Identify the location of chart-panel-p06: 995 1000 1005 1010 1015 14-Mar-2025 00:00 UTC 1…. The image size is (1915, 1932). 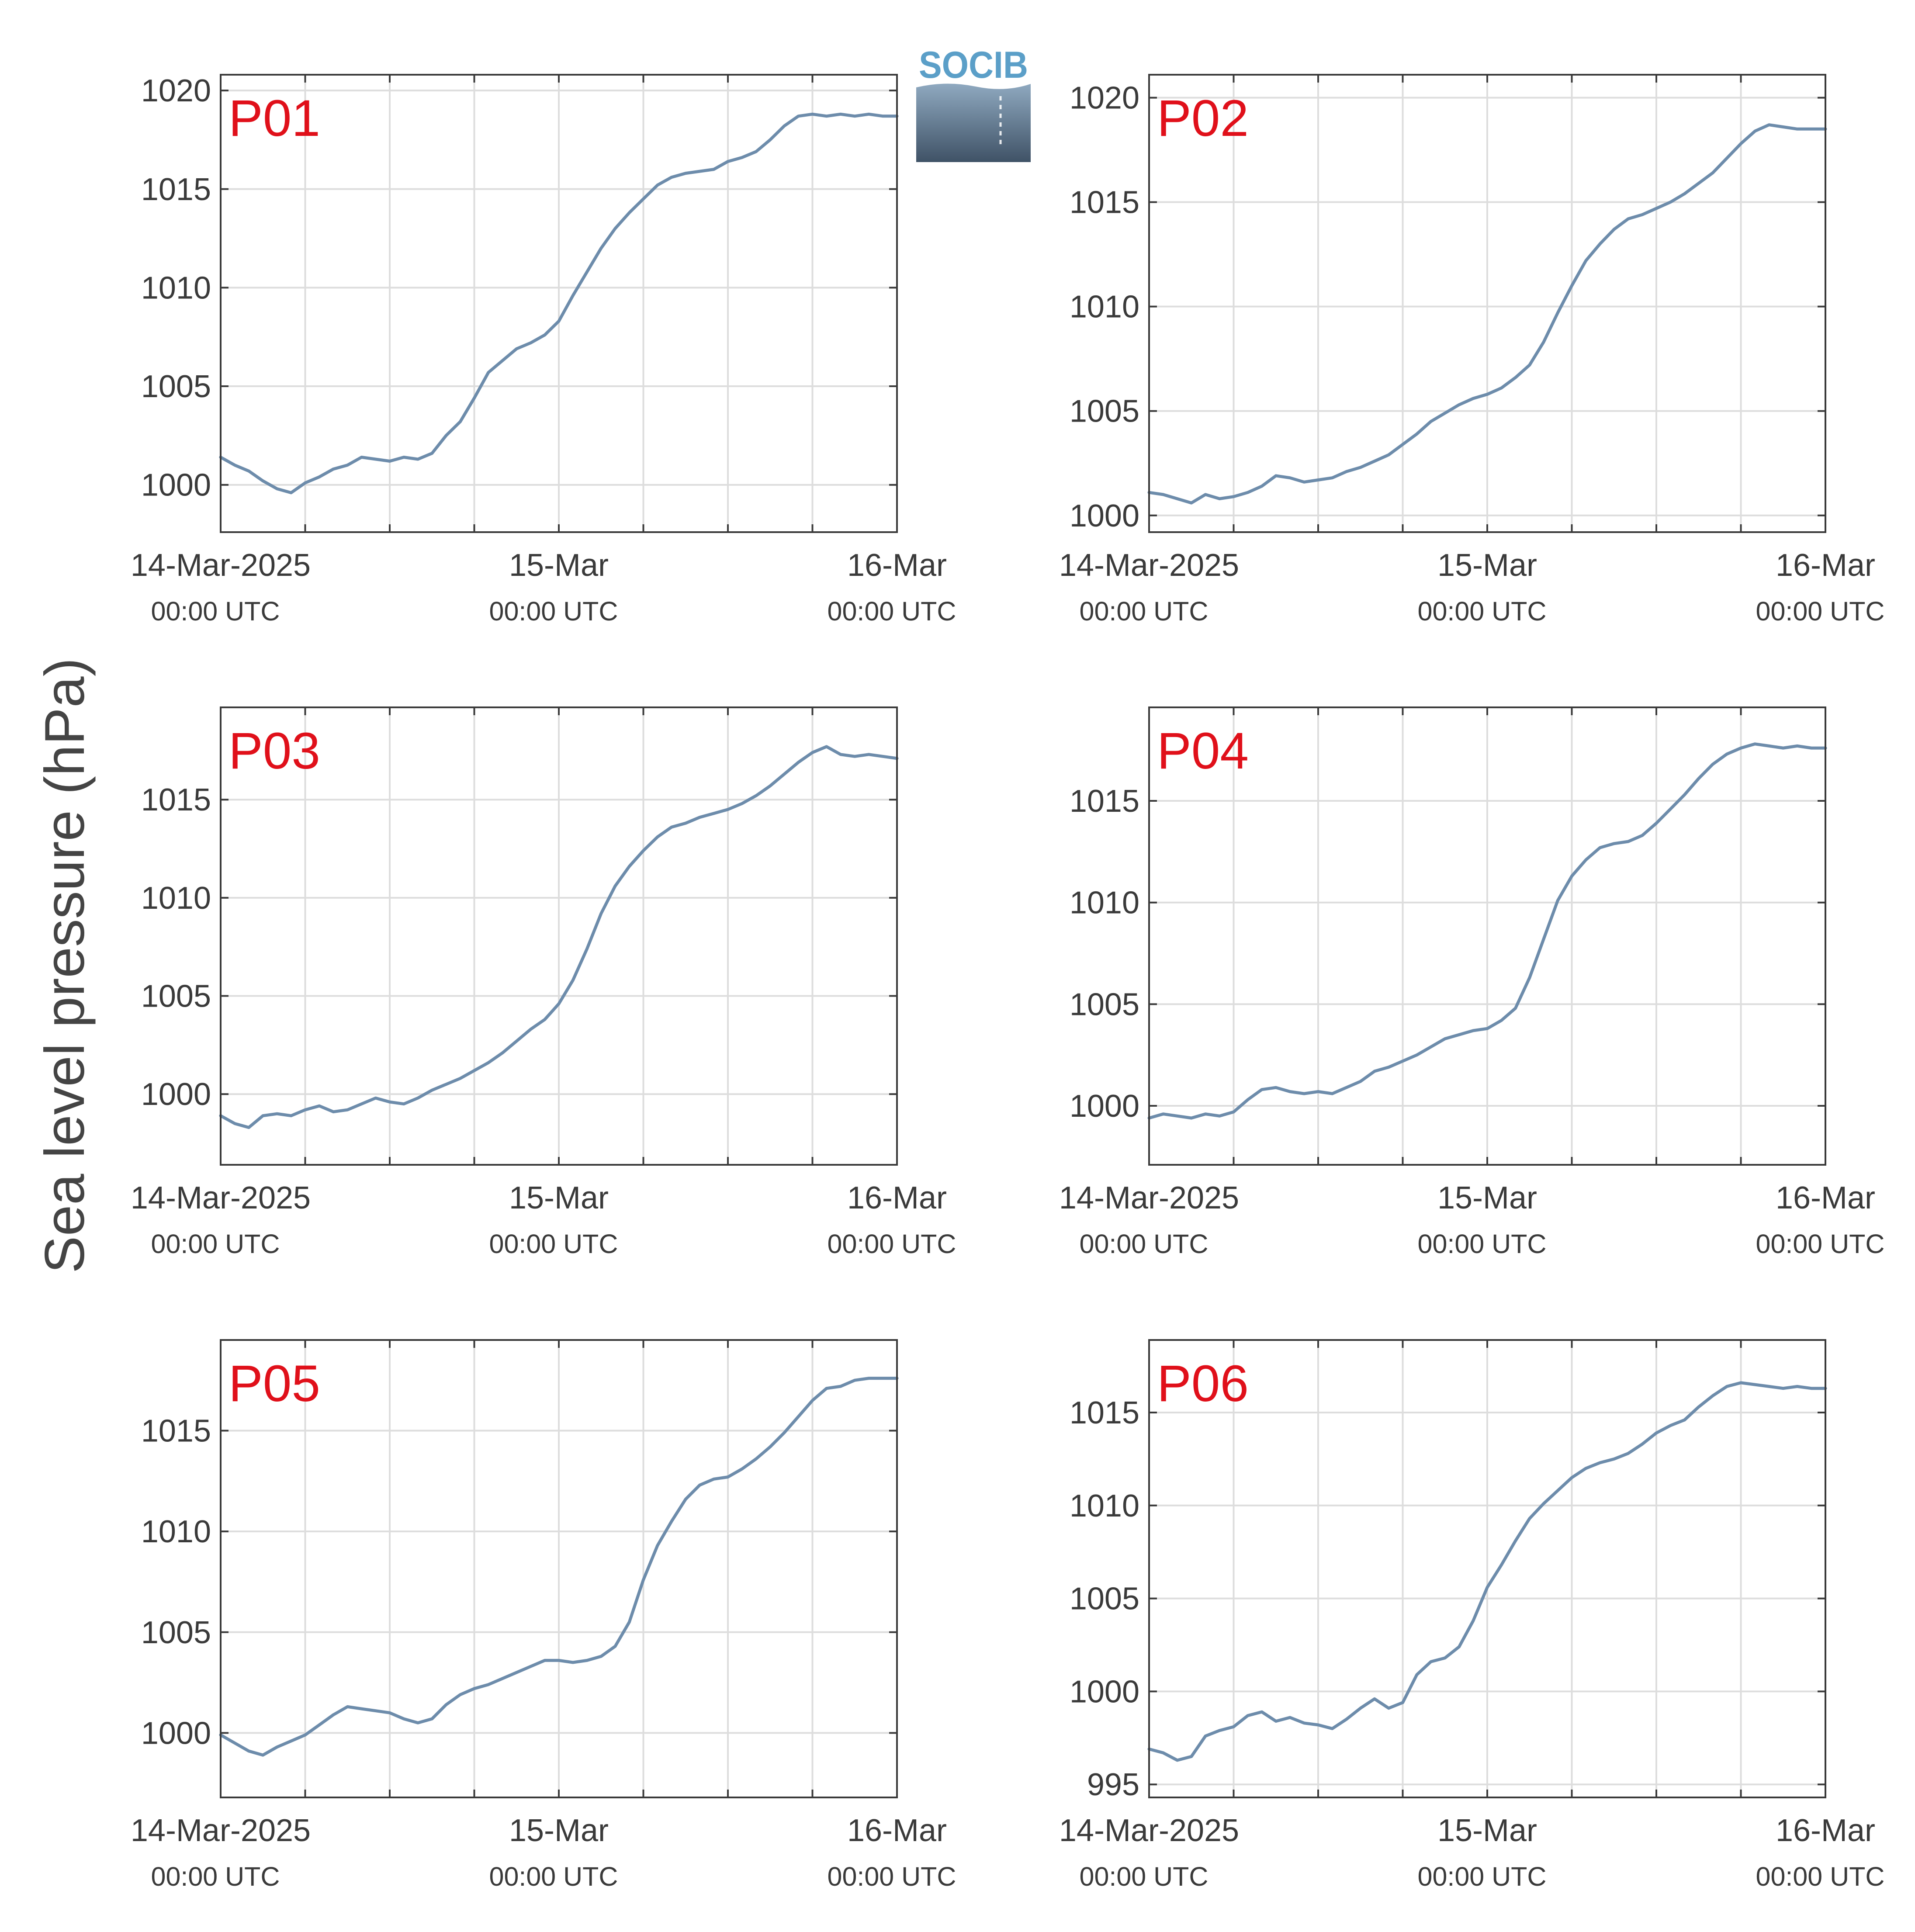
(1472, 1615).